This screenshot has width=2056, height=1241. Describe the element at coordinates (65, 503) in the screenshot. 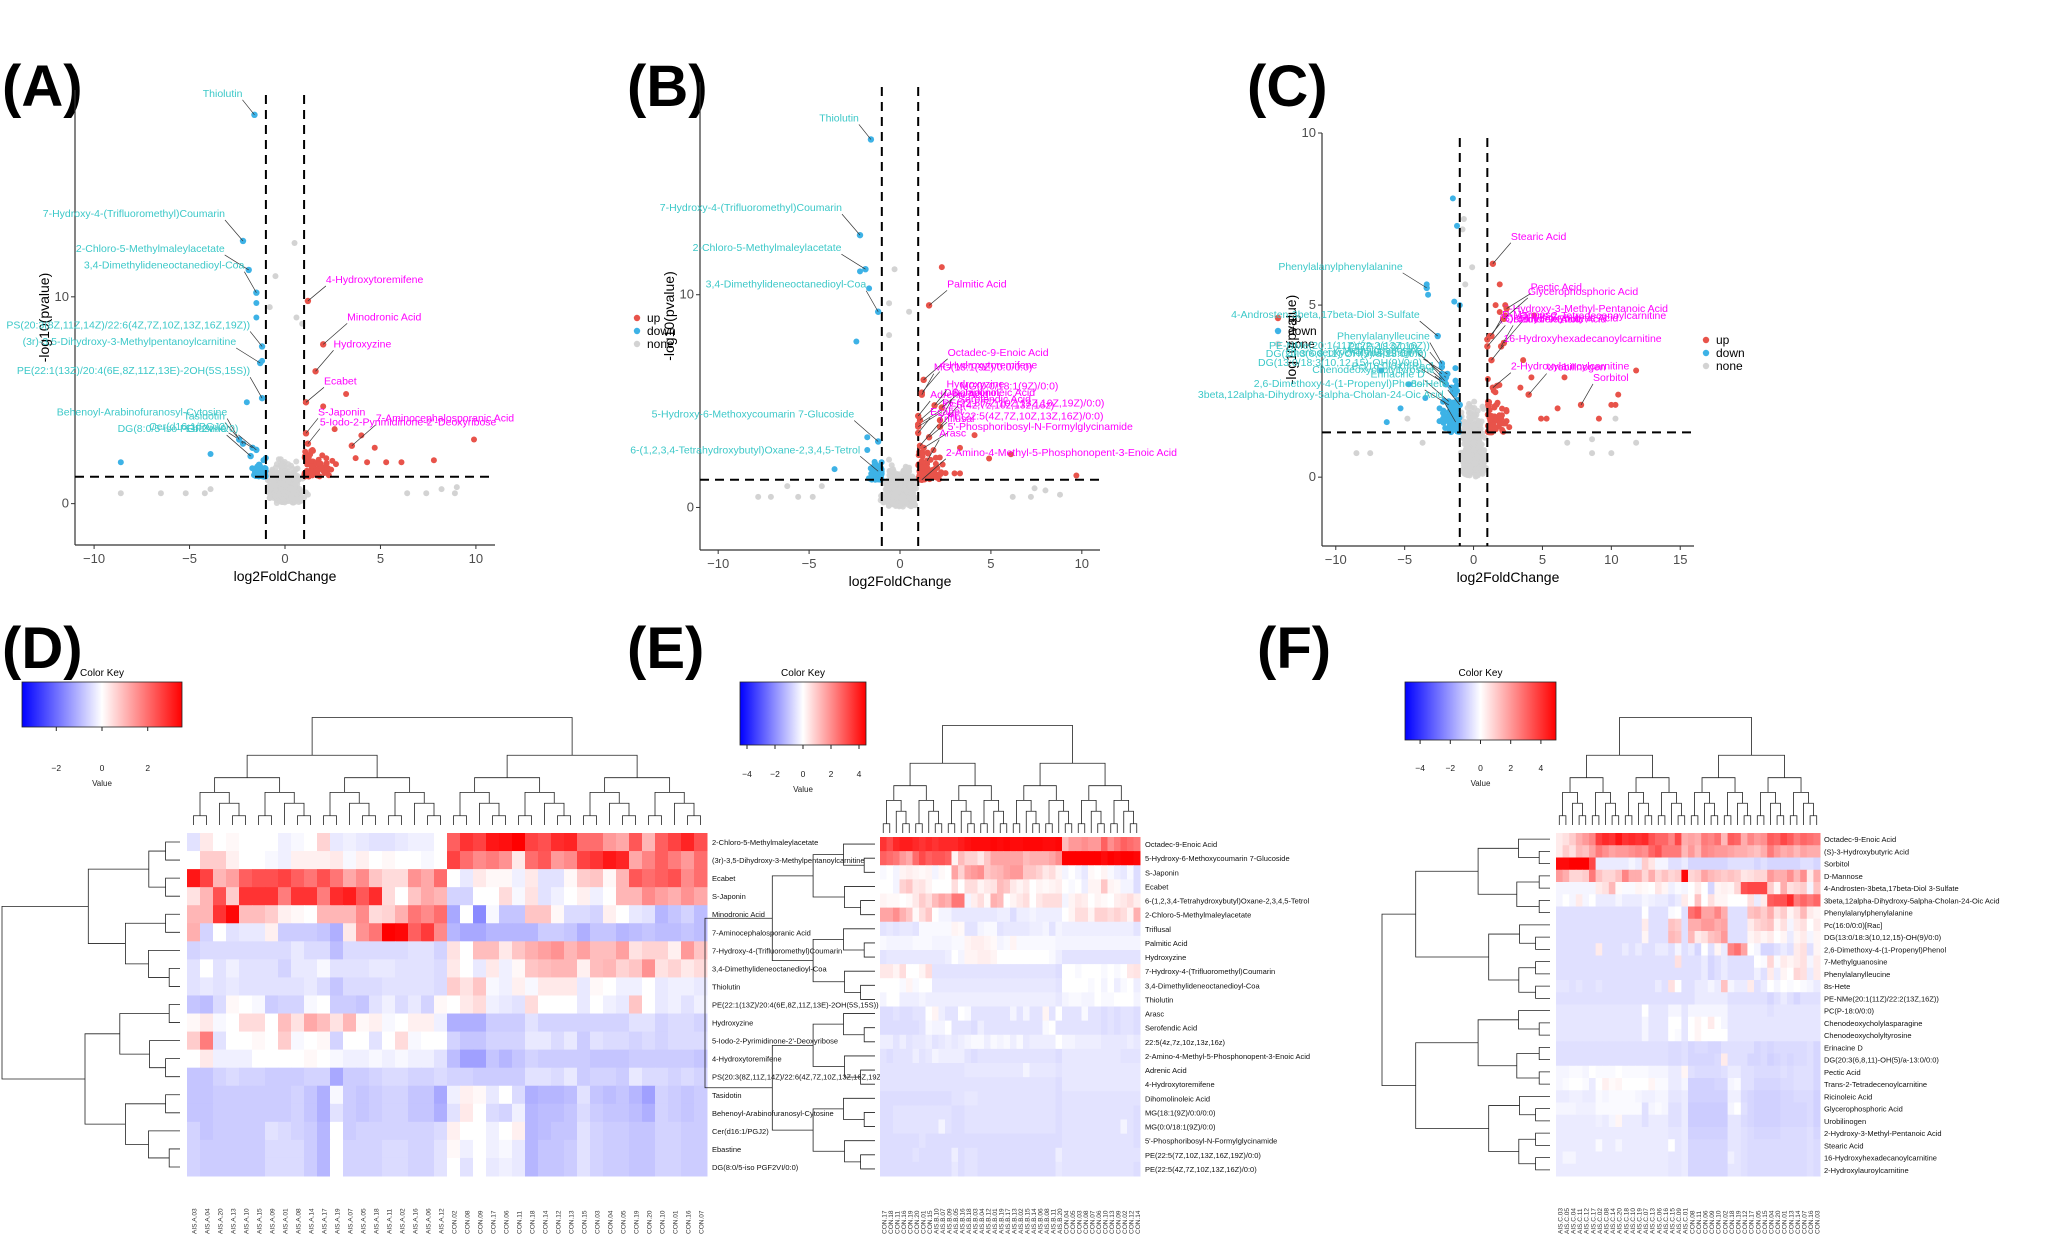

I see `y-tick-label: 0` at that location.